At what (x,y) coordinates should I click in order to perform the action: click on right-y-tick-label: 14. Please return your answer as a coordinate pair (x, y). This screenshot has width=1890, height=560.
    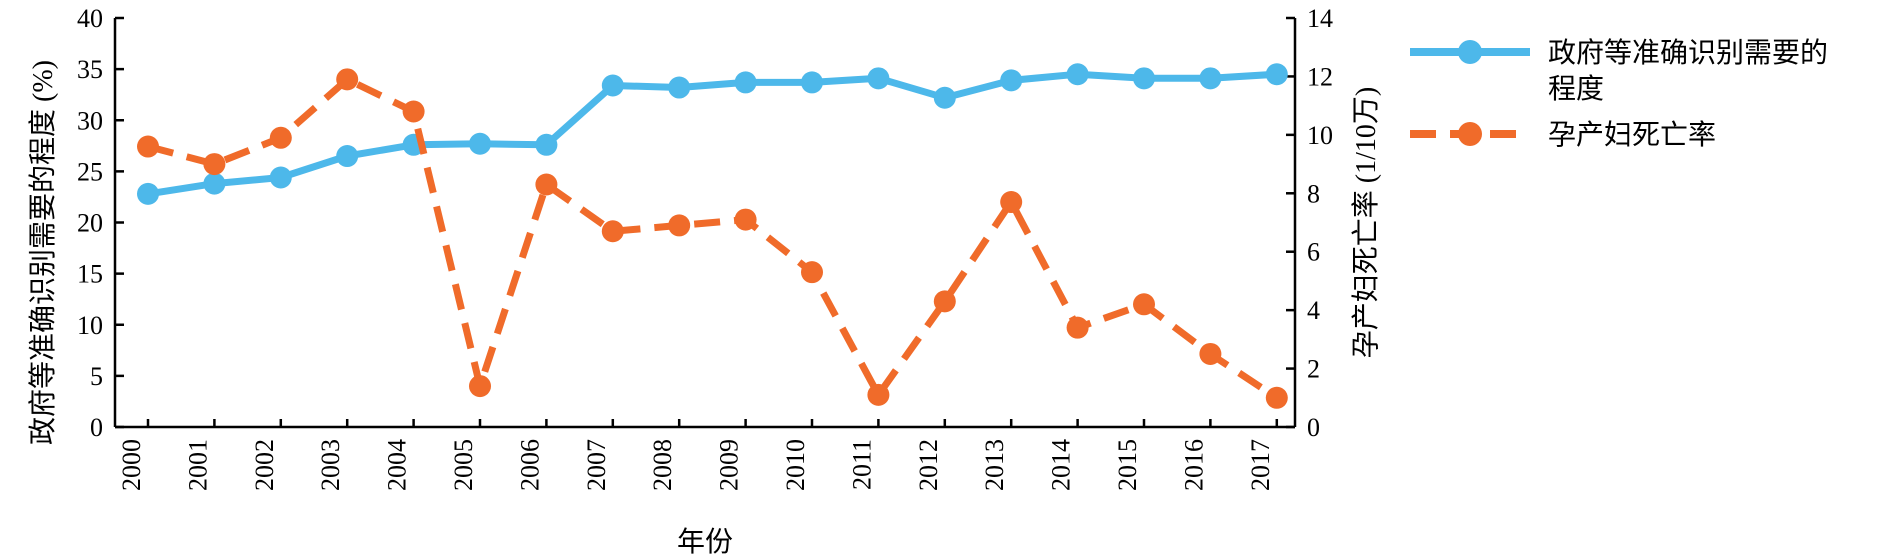
    Looking at the image, I should click on (1320, 18).